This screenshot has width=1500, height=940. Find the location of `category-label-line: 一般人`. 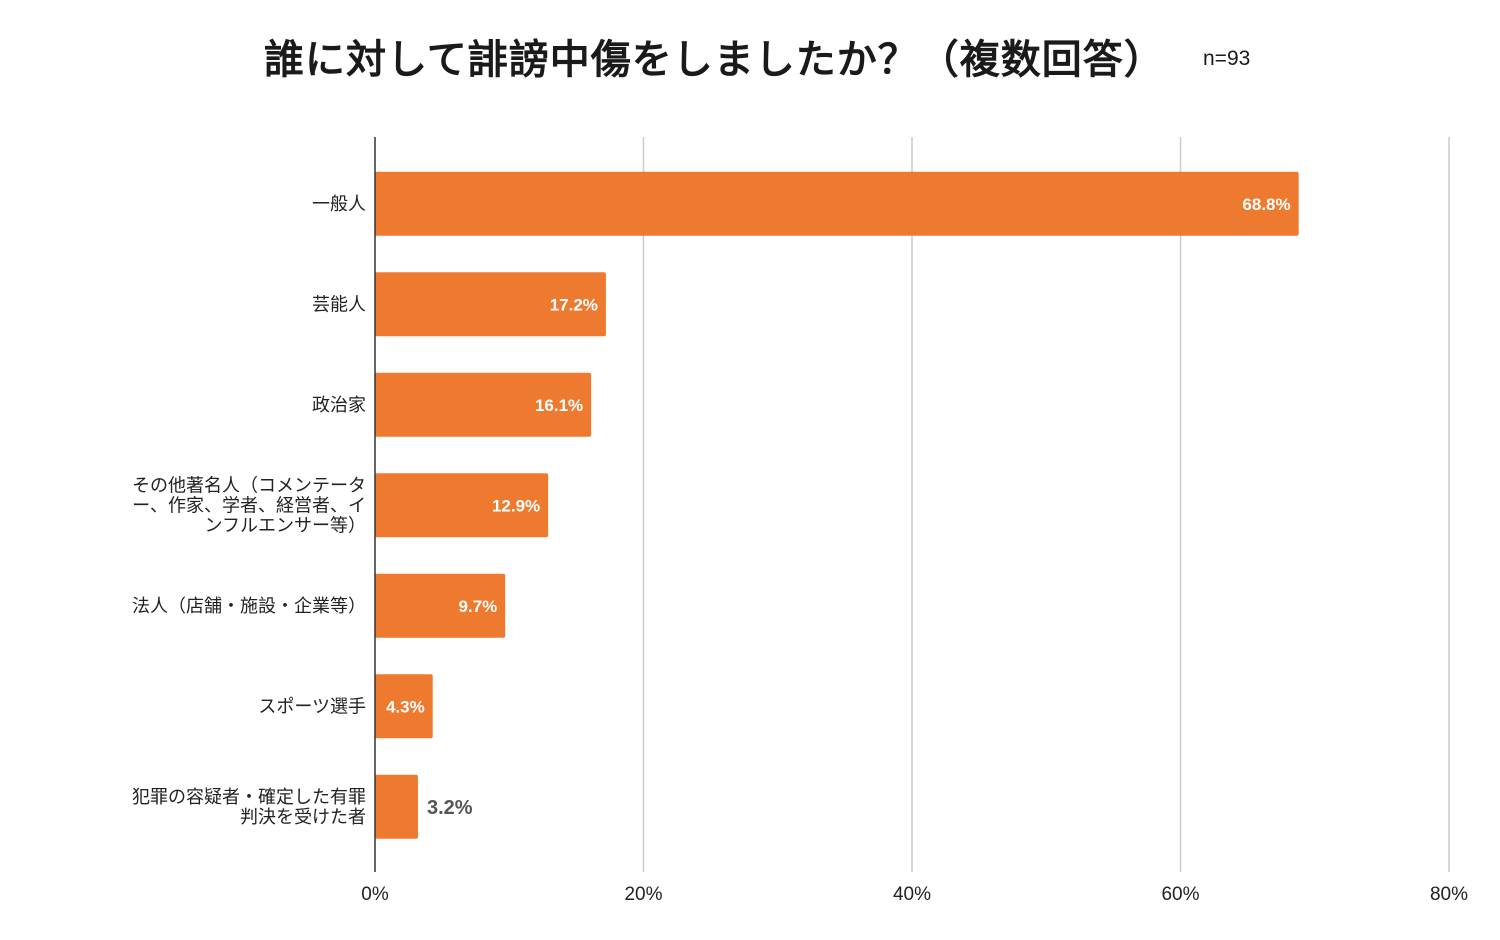

category-label-line: 一般人 is located at coordinates (339, 204).